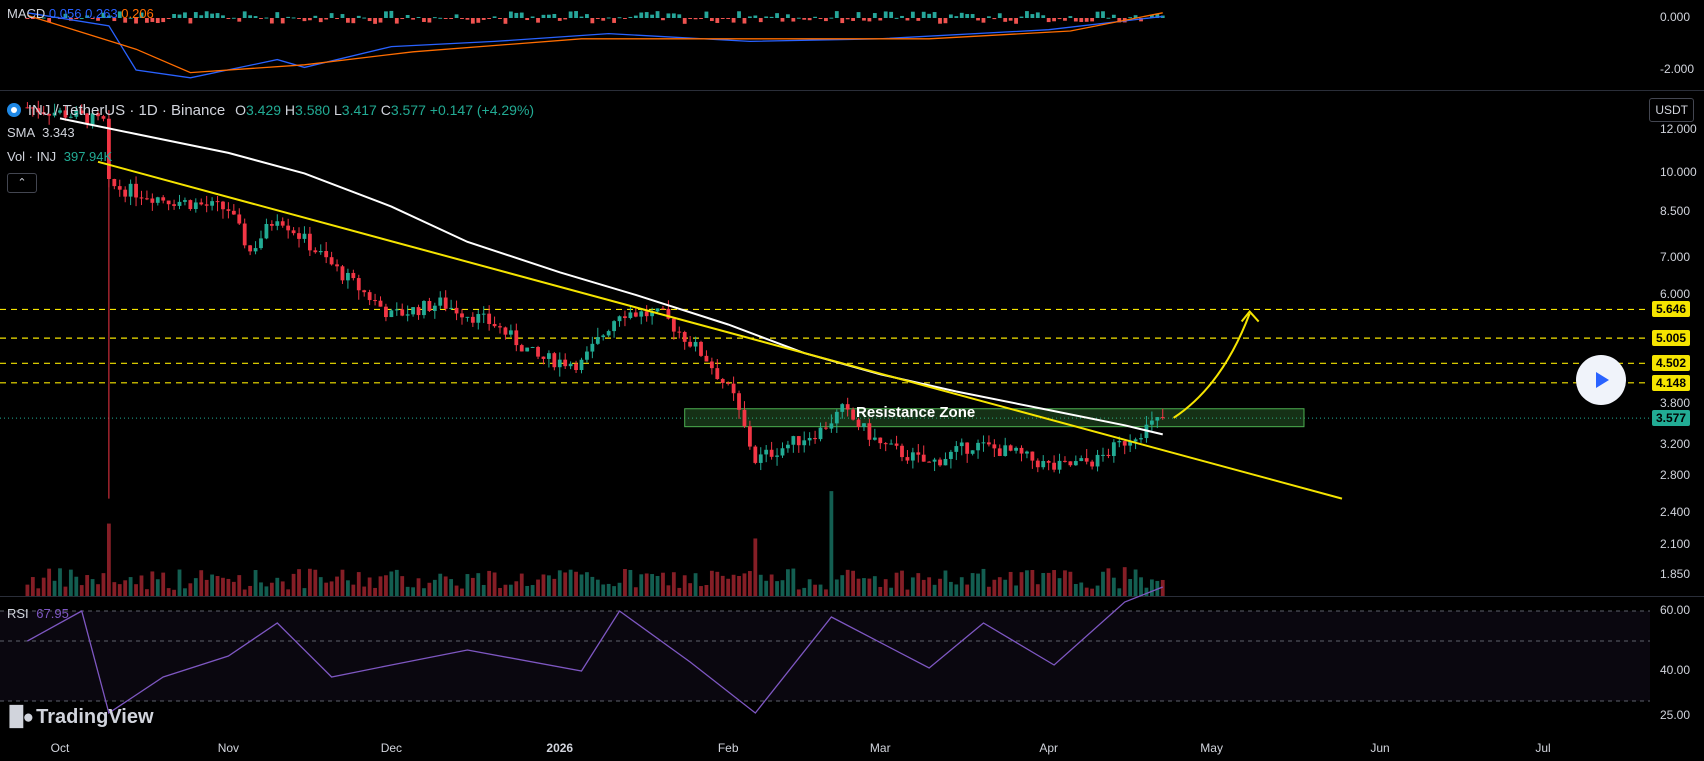  What do you see at coordinates (22, 183) in the screenshot?
I see `collapse-legend-button: ⌃` at bounding box center [22, 183].